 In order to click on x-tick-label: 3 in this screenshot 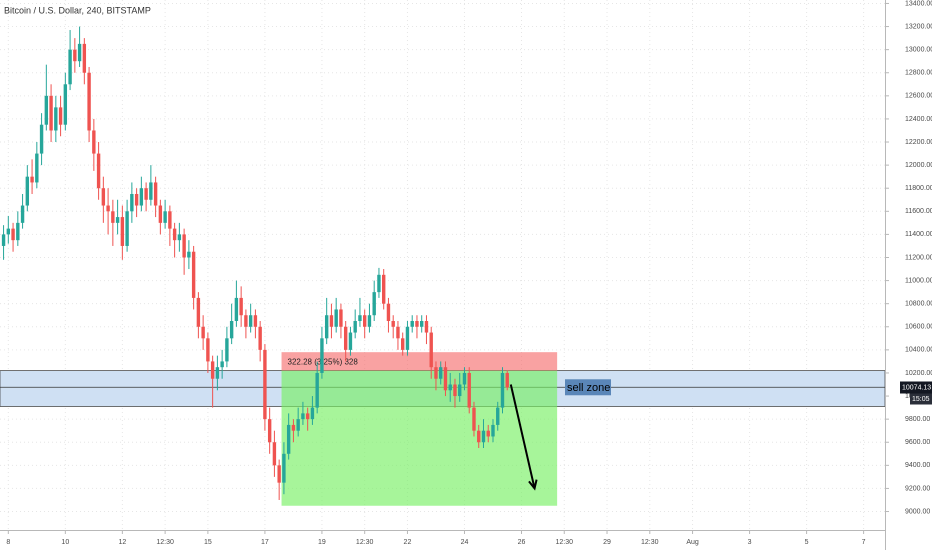, I will do `click(750, 542)`.